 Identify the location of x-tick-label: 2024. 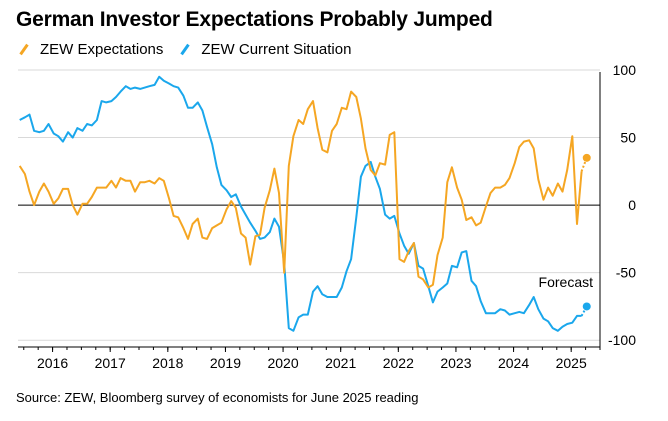
(513, 363).